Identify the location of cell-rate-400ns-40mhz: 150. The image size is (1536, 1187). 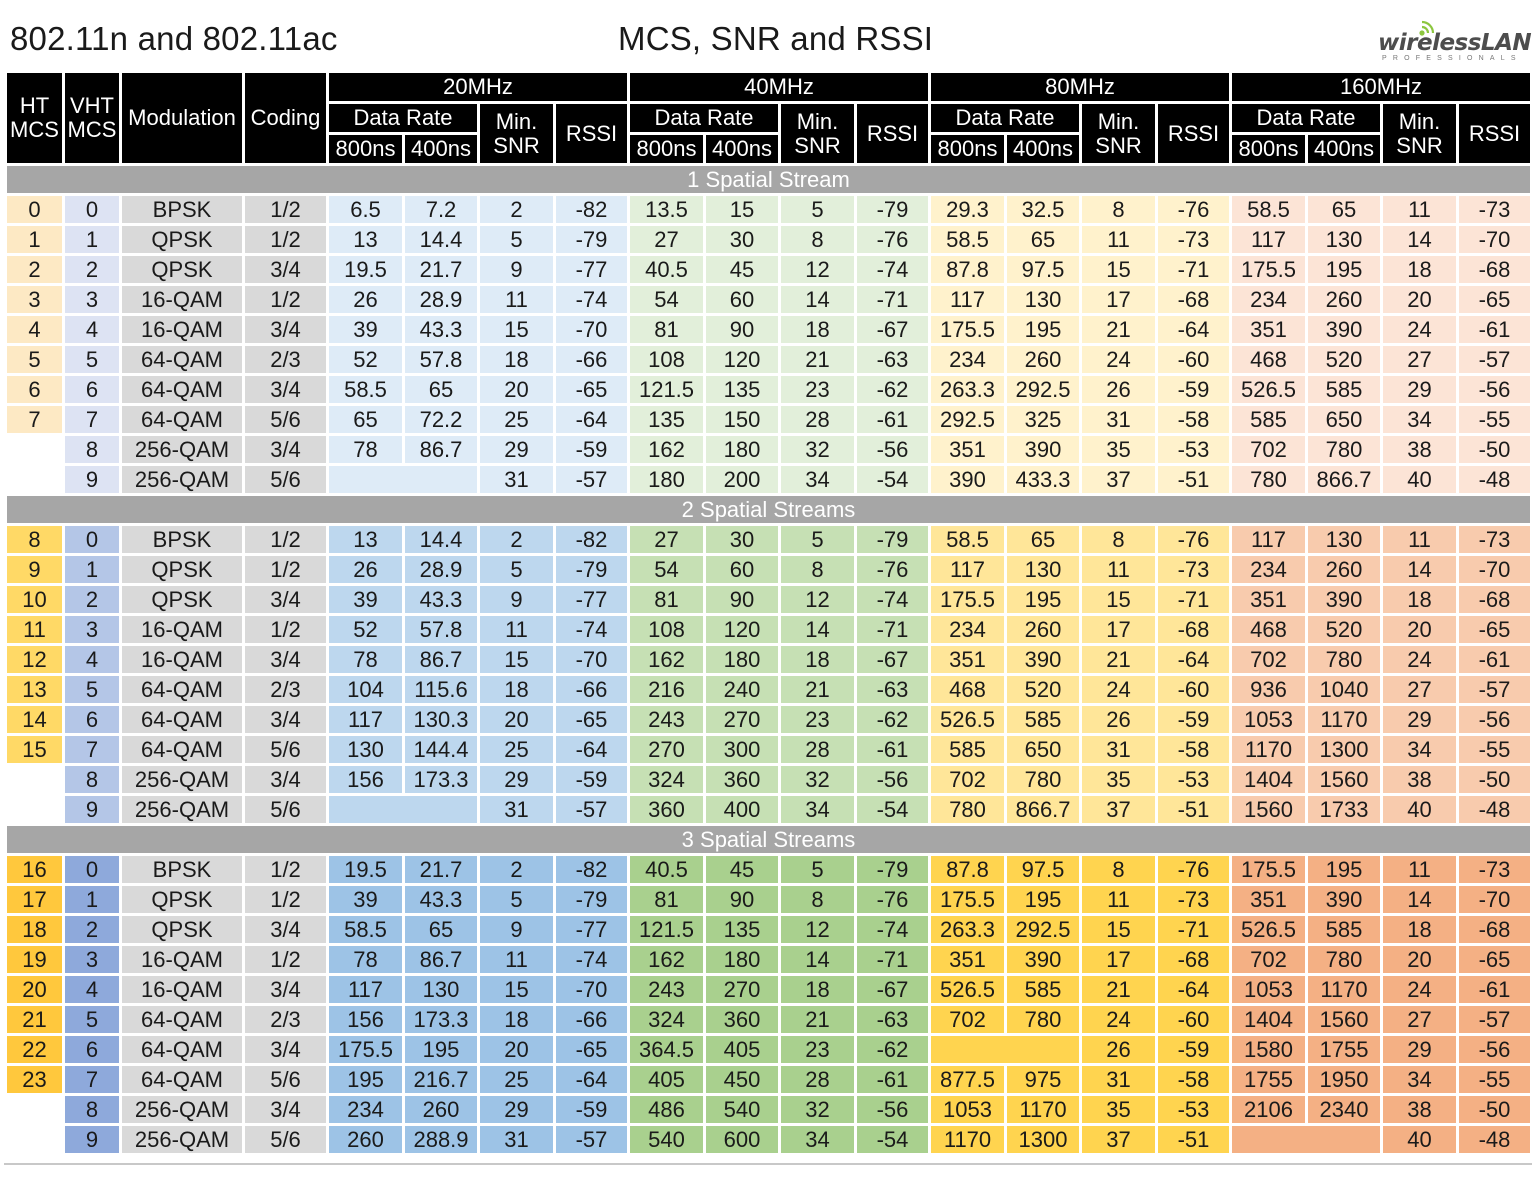
(742, 419).